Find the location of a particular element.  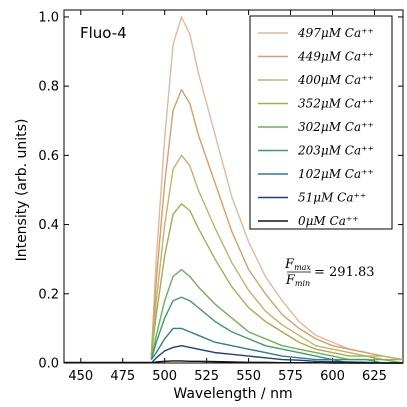

legend-entry: 203μM Ca⁺⁺ is located at coordinates (335, 151).